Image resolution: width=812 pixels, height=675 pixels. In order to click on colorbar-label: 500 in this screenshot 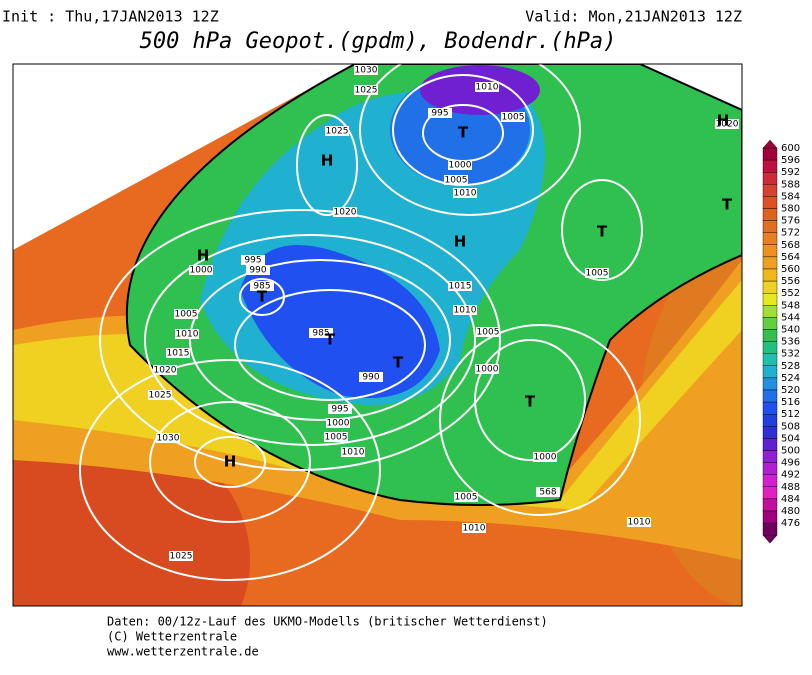, I will do `click(790, 451)`.